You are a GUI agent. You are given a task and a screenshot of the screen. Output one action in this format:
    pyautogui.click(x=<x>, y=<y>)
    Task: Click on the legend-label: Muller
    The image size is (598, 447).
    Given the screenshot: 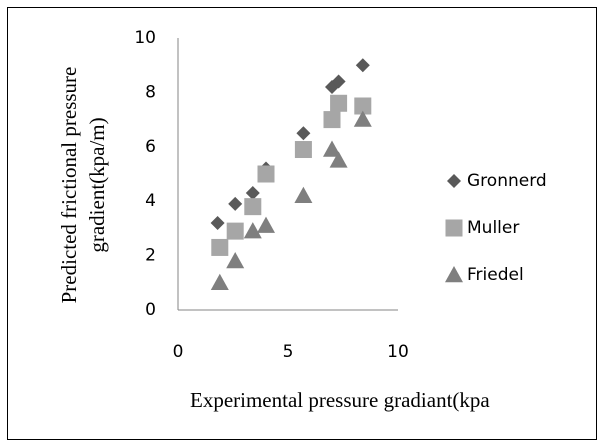 What is the action you would take?
    pyautogui.click(x=493, y=228)
    